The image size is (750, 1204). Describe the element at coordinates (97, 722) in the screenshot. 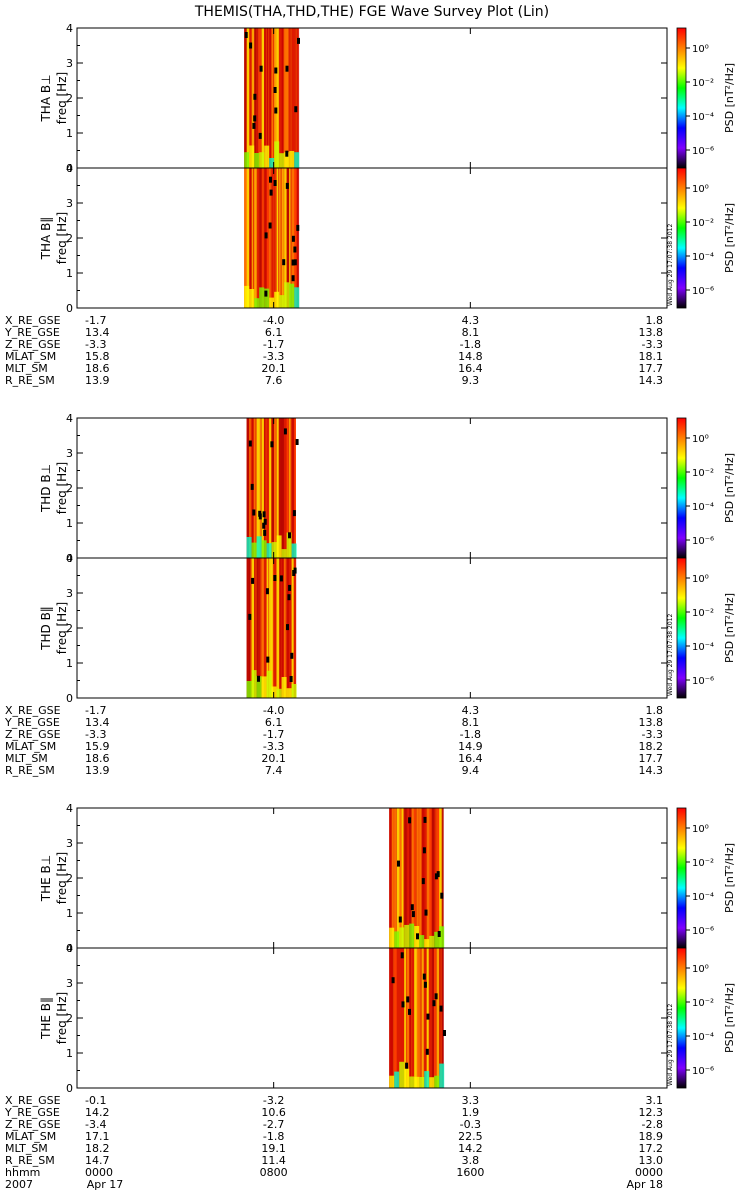

I see `ephemeris-value: 13.4` at that location.